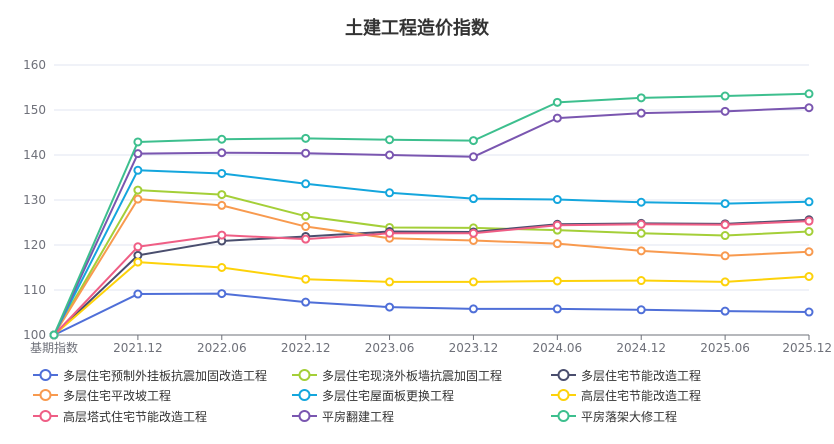  Describe the element at coordinates (34, 200) in the screenshot. I see `y-axis-ticks: 100 110 120 130 140 150 160` at that location.